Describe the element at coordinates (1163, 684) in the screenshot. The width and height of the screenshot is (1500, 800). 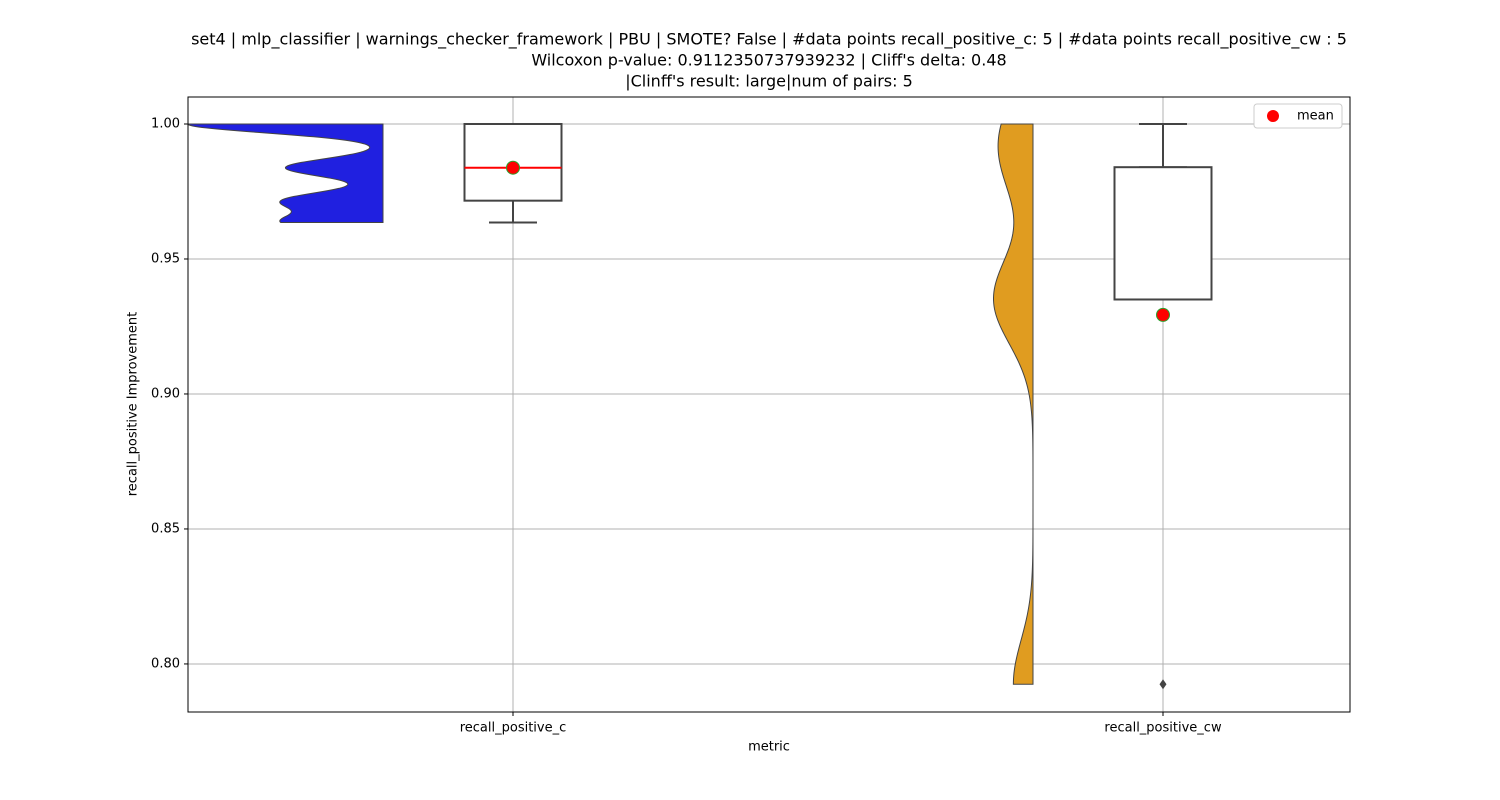
I see `outlier` at that location.